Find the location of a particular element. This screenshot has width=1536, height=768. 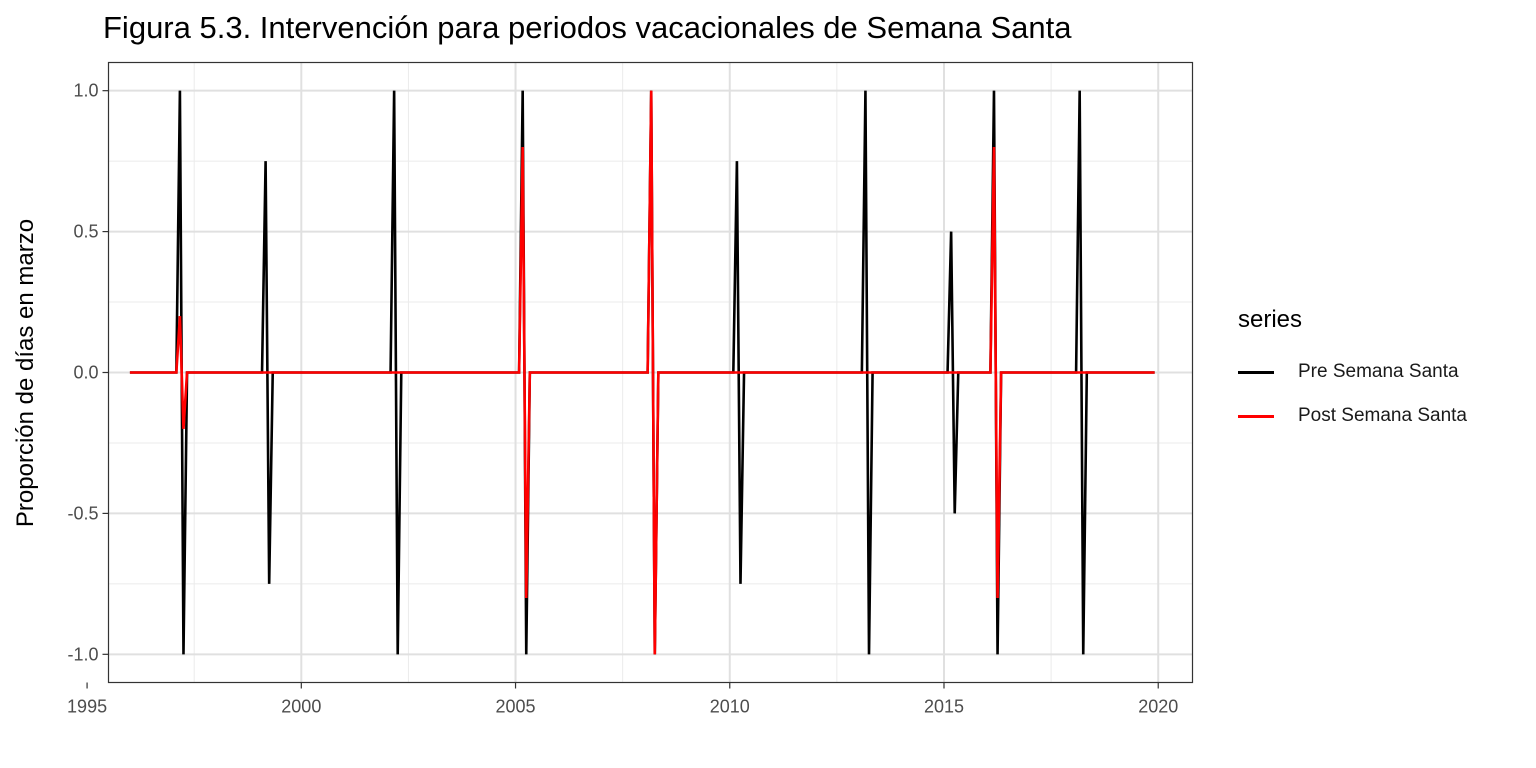

legend-title: series is located at coordinates (1270, 319).